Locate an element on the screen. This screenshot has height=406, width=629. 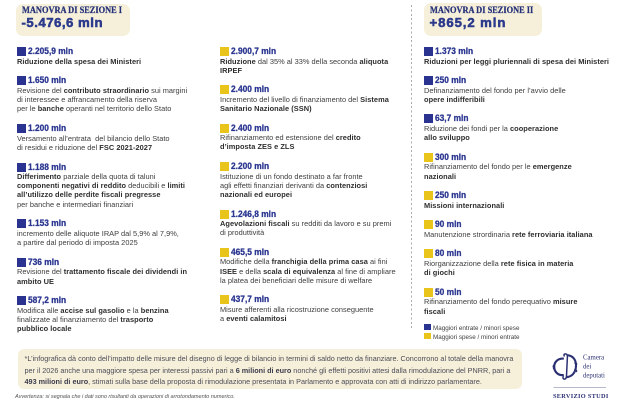
svg-text: deputati is located at coordinates (594, 376).